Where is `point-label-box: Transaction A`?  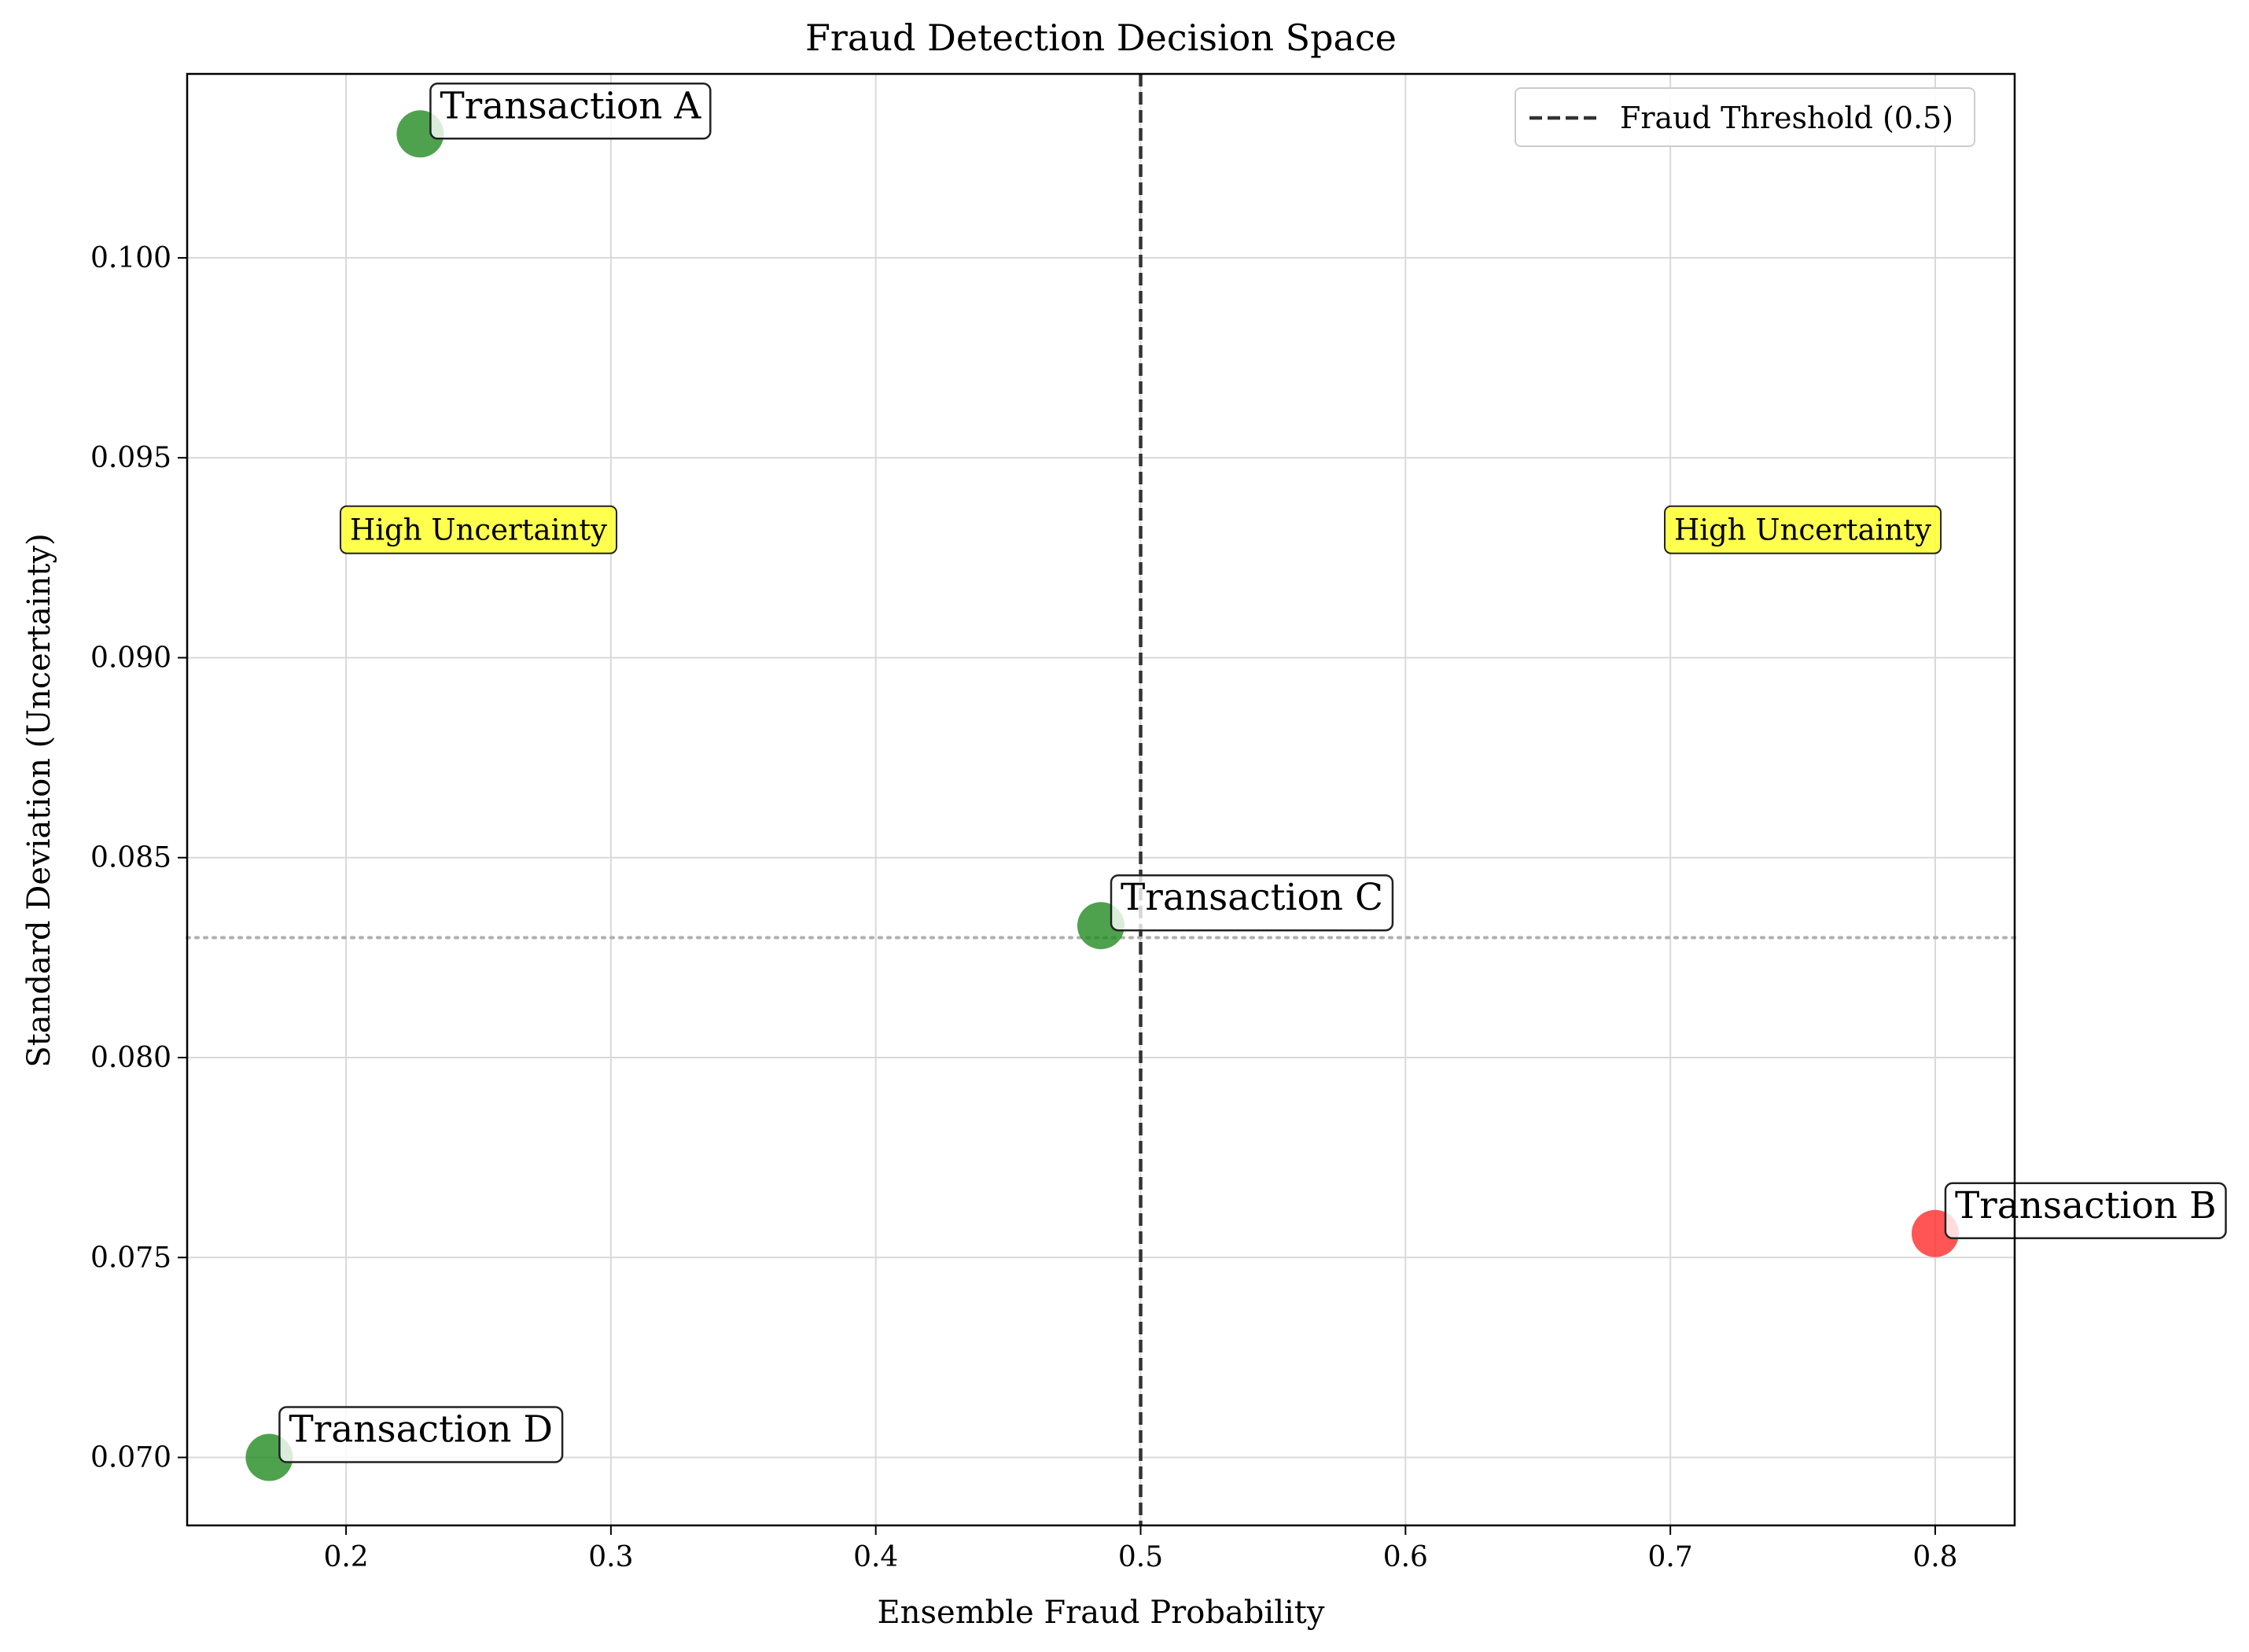
point-label-box: Transaction A is located at coordinates (570, 111).